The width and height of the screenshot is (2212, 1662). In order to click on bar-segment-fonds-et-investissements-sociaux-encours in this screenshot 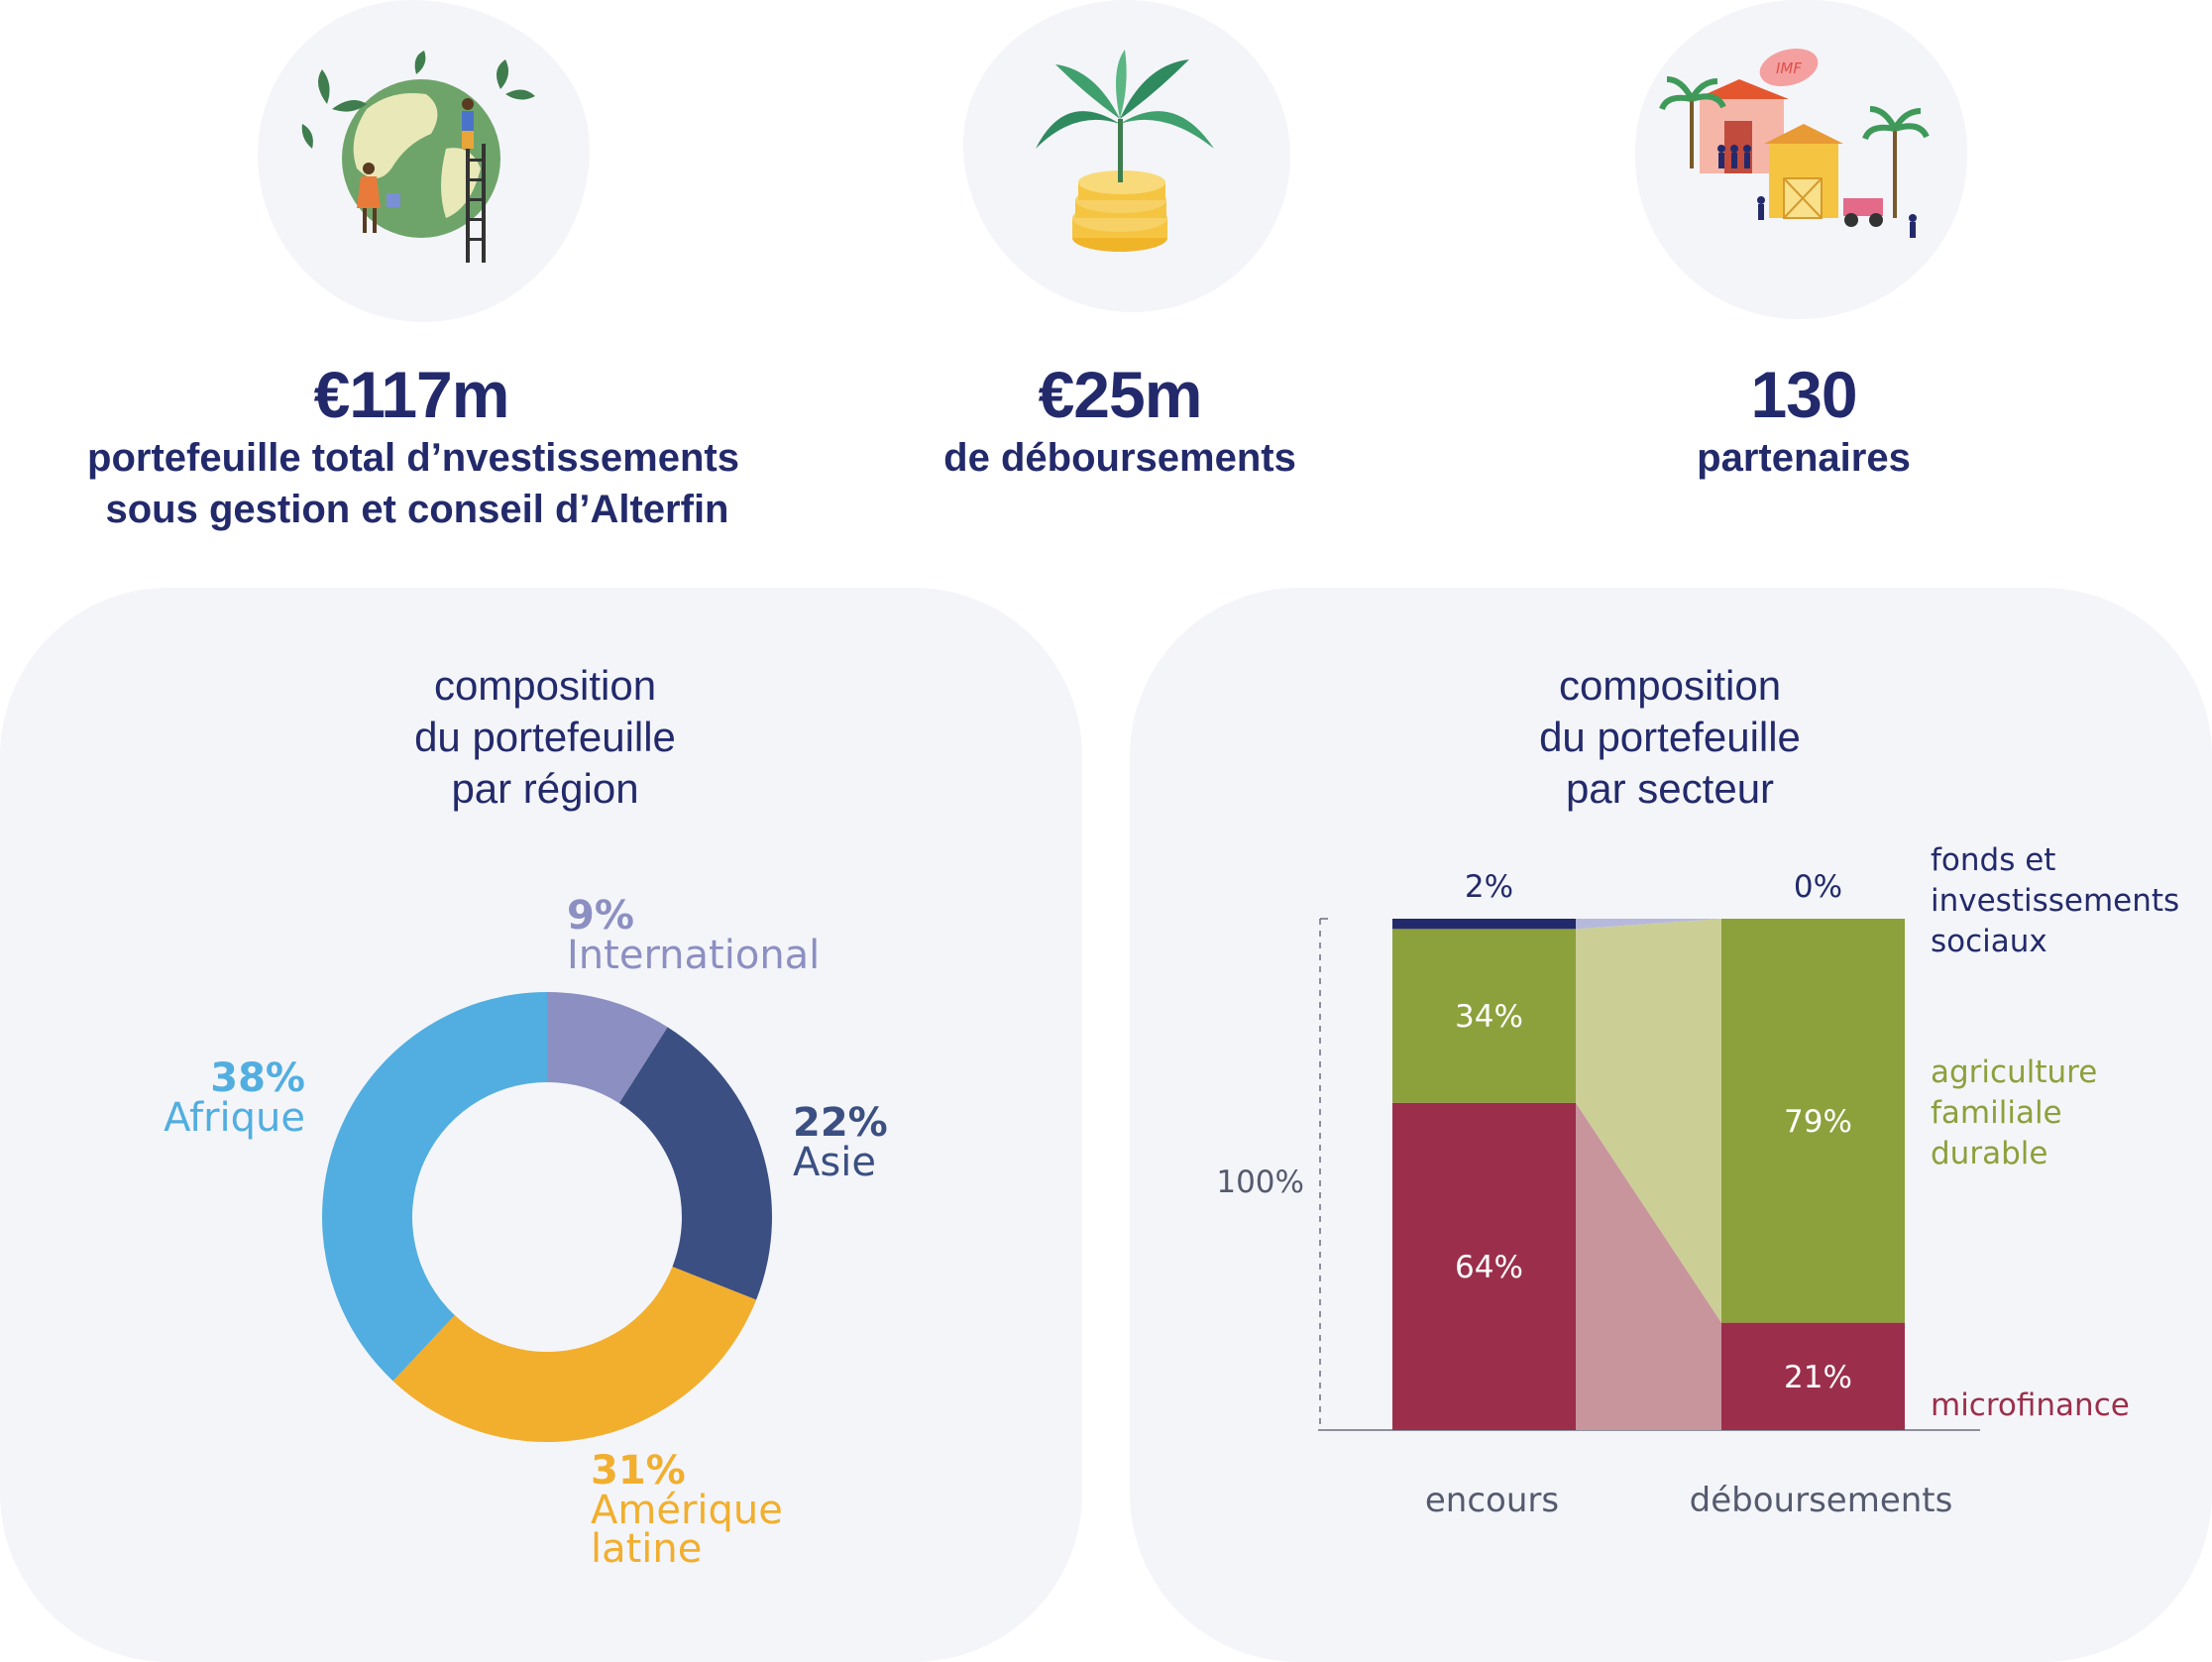, I will do `click(1484, 924)`.